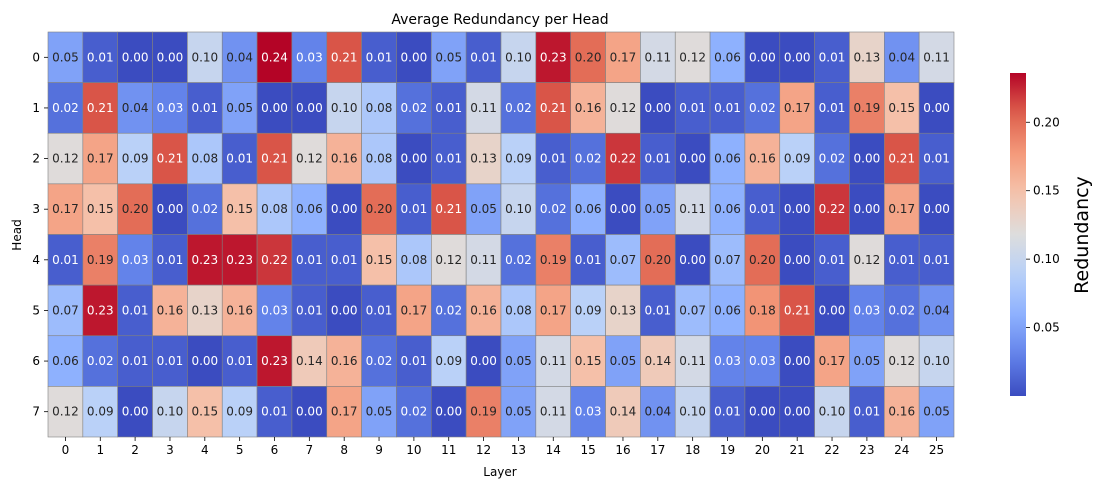  Describe the element at coordinates (483, 450) in the screenshot. I see `x-tick-label: 12` at that location.